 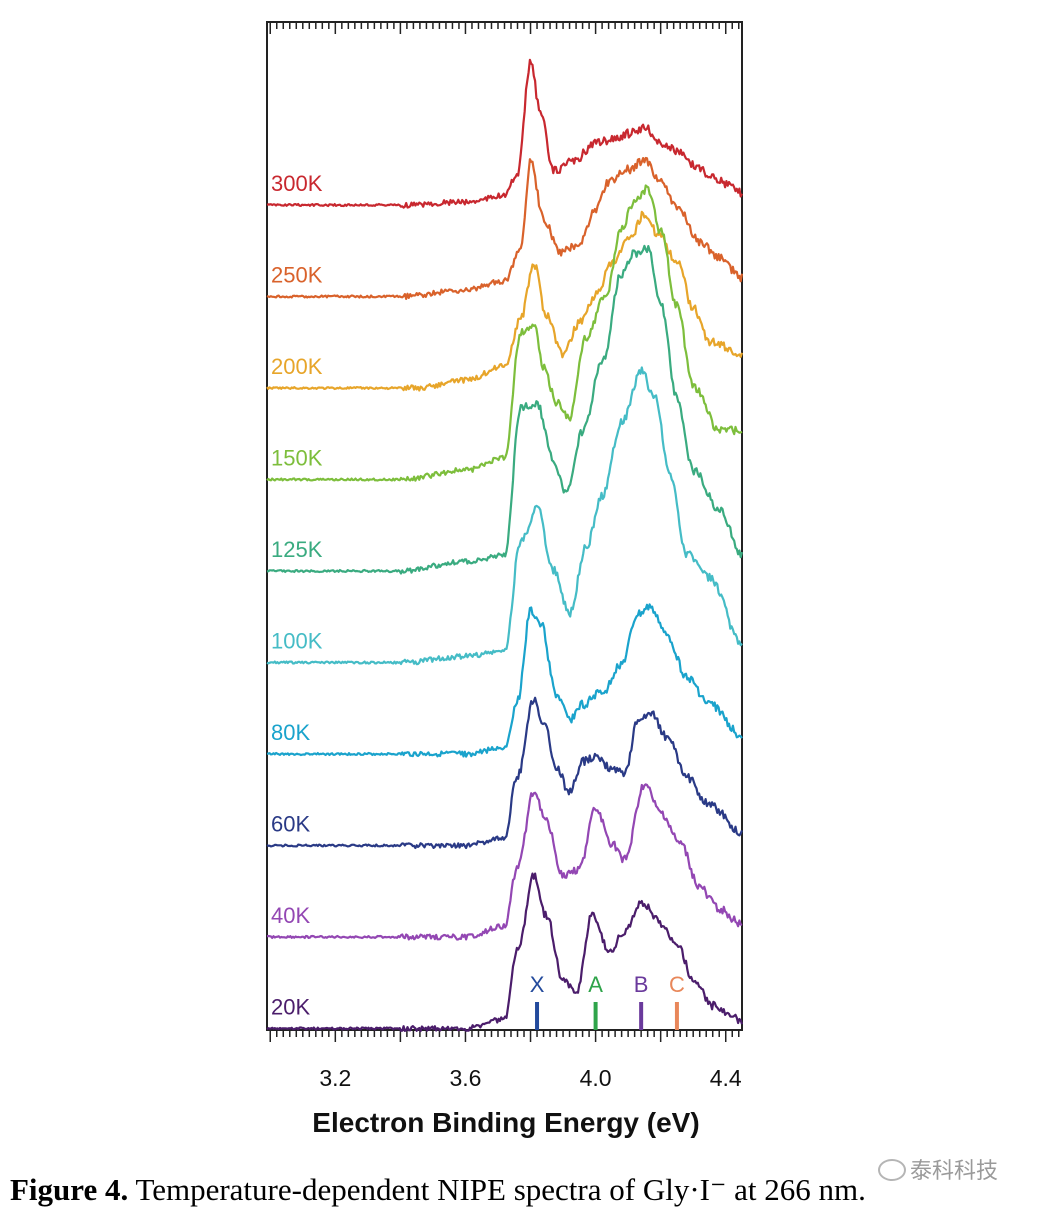 I want to click on series-label: 150K, so click(x=297, y=458).